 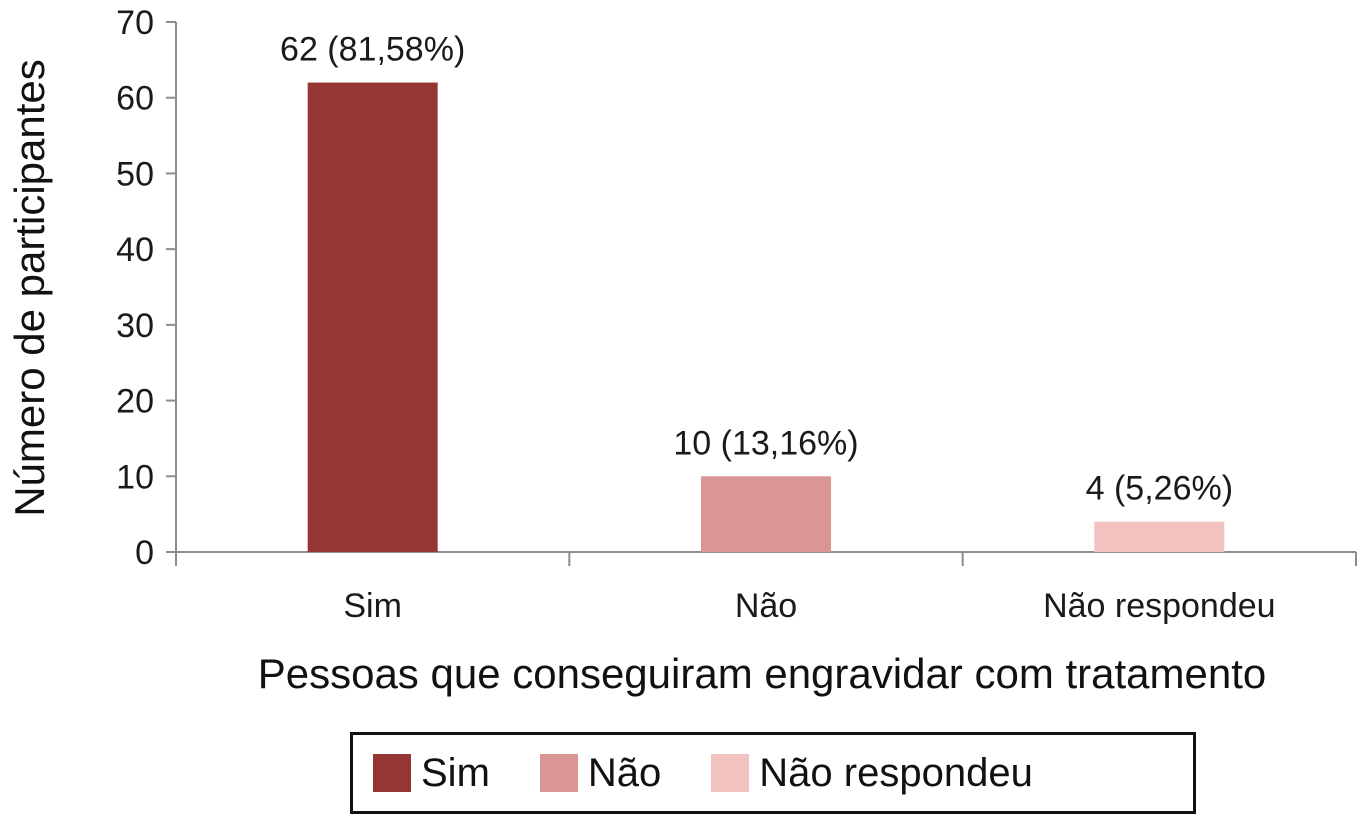 What do you see at coordinates (372, 50) in the screenshot?
I see `data-label: 62 (81,58%)` at bounding box center [372, 50].